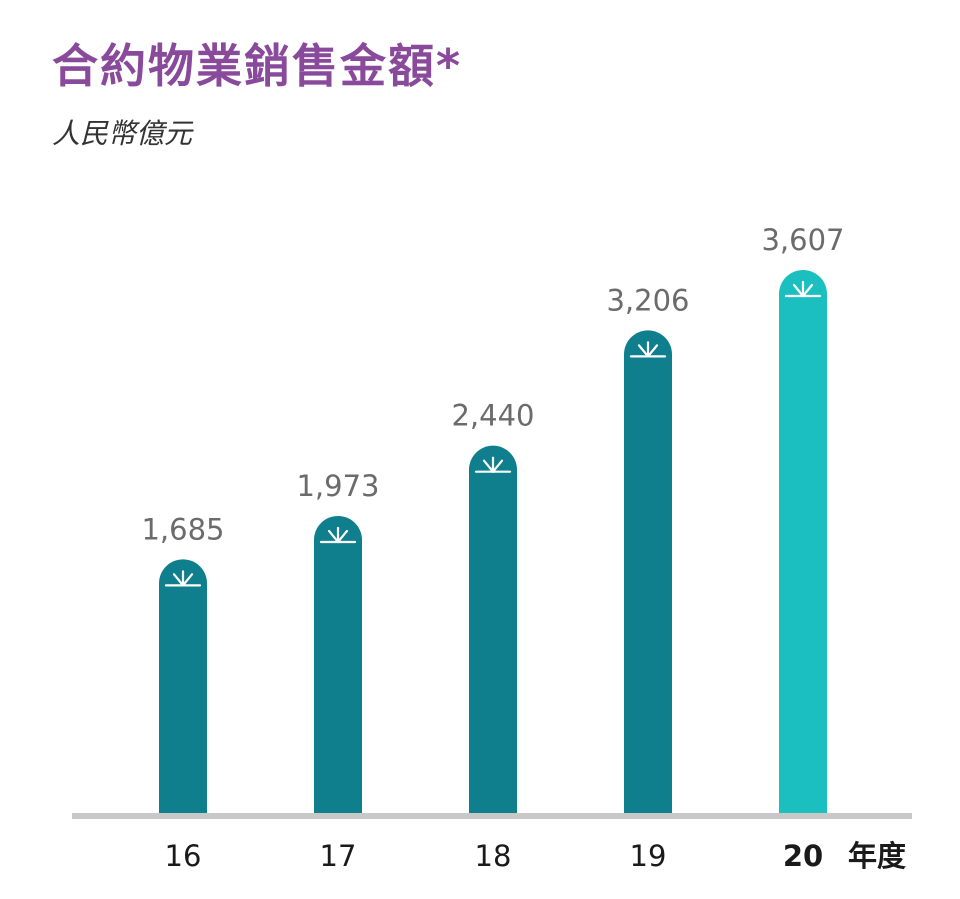  Describe the element at coordinates (877, 856) in the screenshot. I see `x-axis-unit-label: 年度` at that location.